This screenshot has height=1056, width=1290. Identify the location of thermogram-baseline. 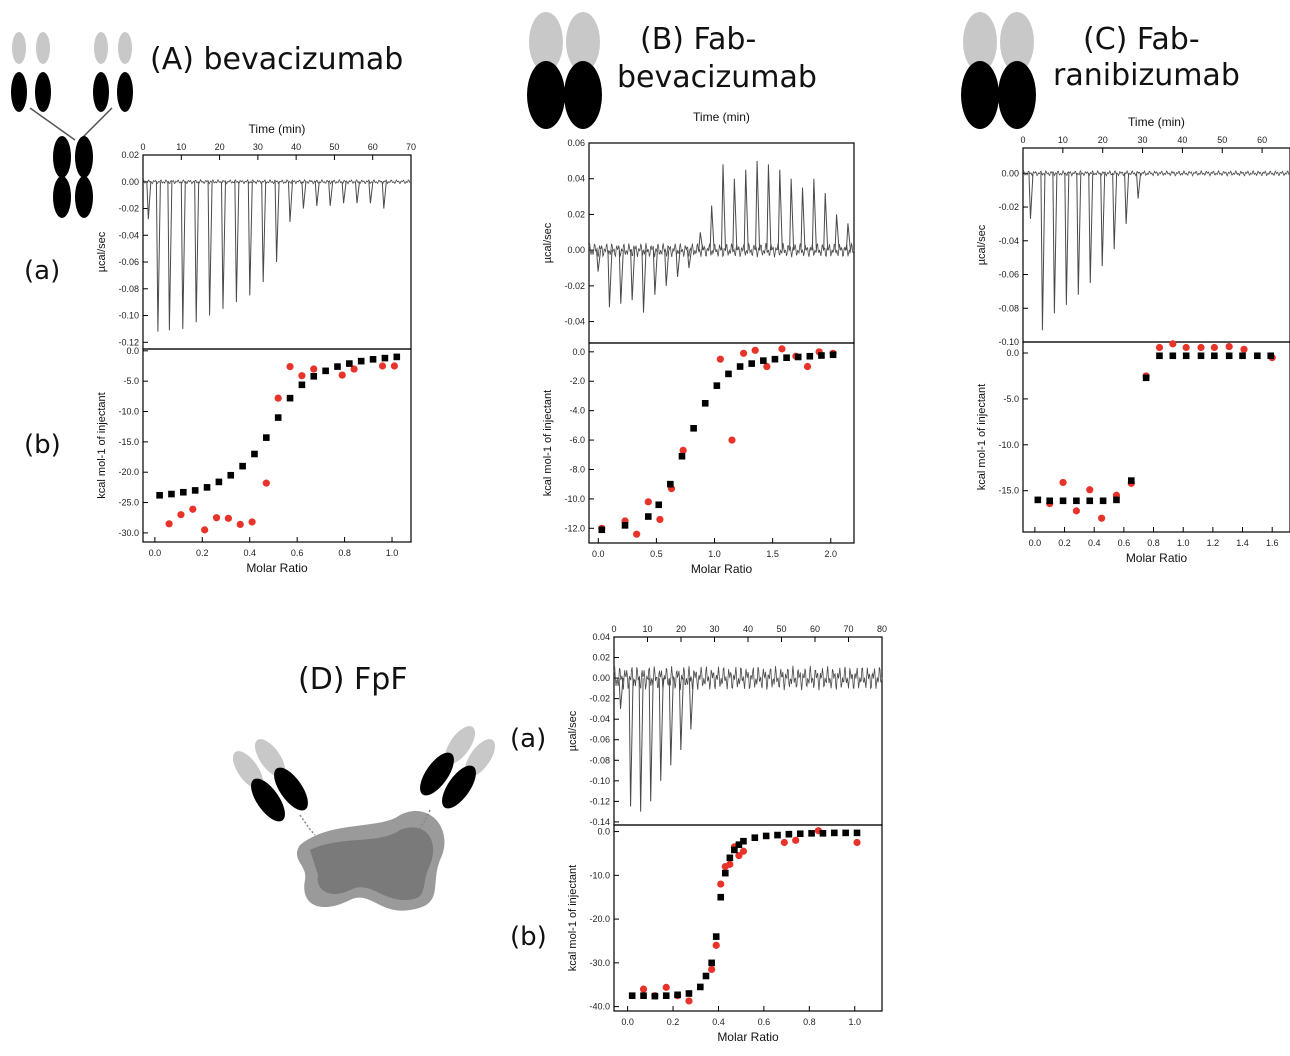
(277, 181).